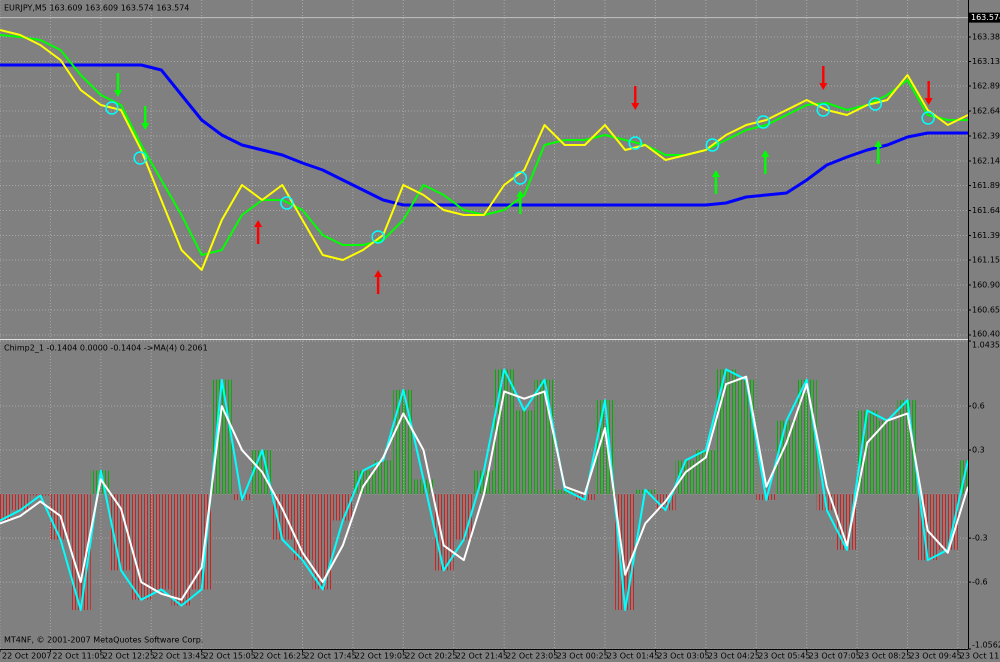  I want to click on x-tick-label: 23 Oct 05:45, so click(784, 656).